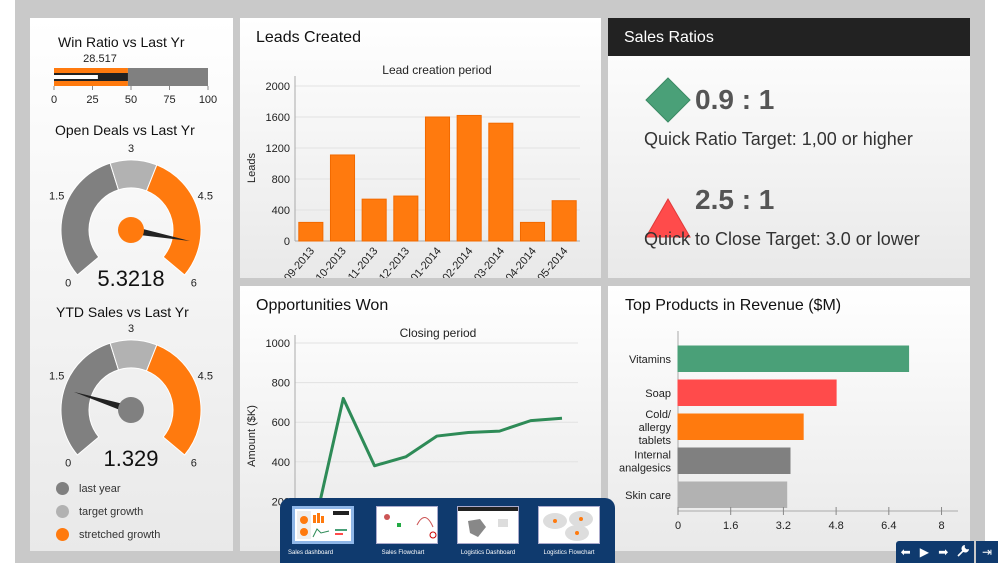  What do you see at coordinates (658, 415) in the screenshot?
I see `product-label: Cold/` at bounding box center [658, 415].